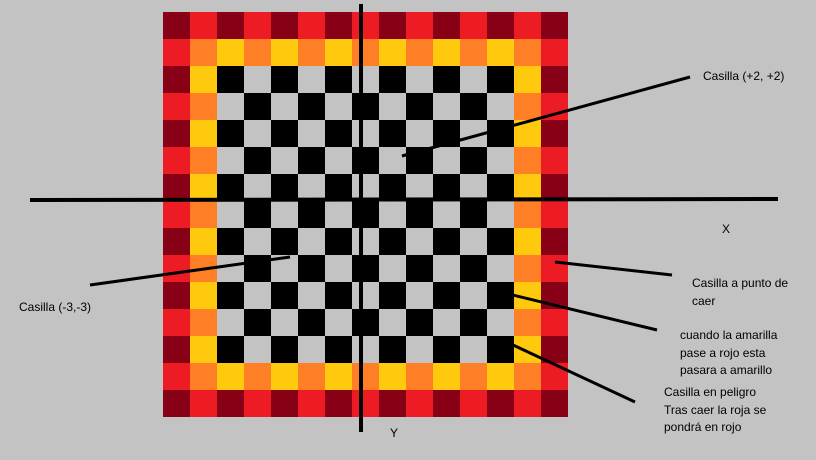 Image resolution: width=816 pixels, height=460 pixels. What do you see at coordinates (190, 271) in the screenshot?
I see `pointer-cell-neg` at bounding box center [190, 271].